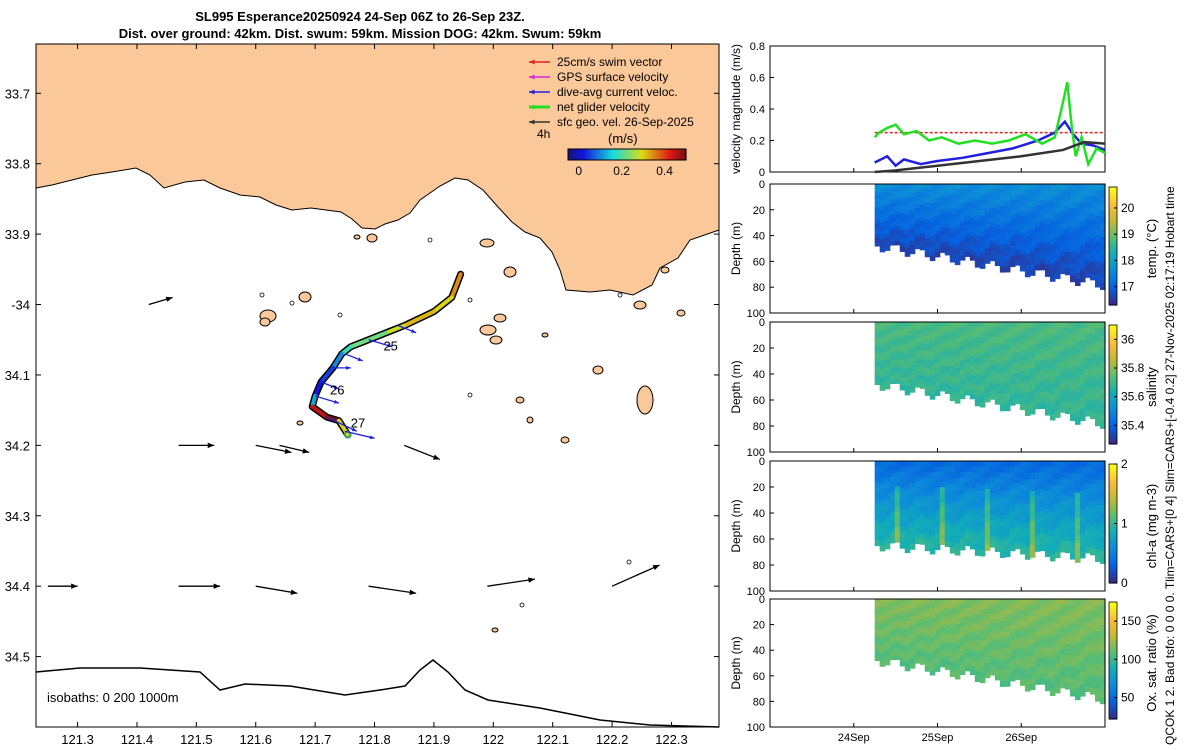 This screenshot has width=1200, height=750. I want to click on map-x-tick-label: 122.1, so click(552, 739).